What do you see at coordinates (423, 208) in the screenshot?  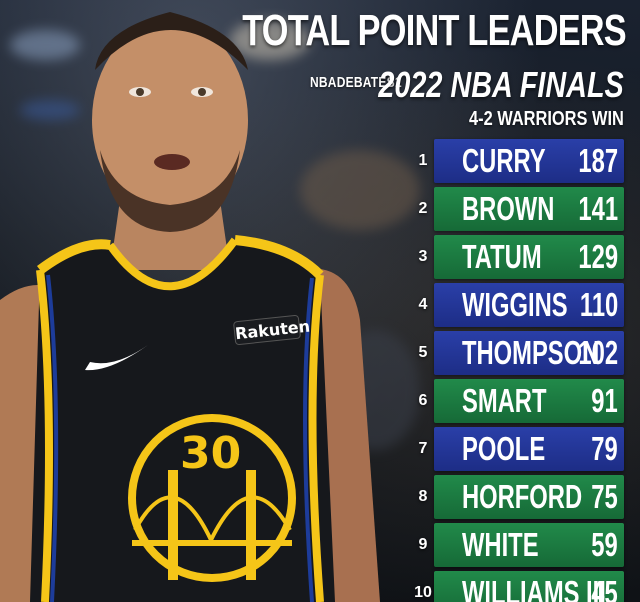 I see `rank-number: 2` at bounding box center [423, 208].